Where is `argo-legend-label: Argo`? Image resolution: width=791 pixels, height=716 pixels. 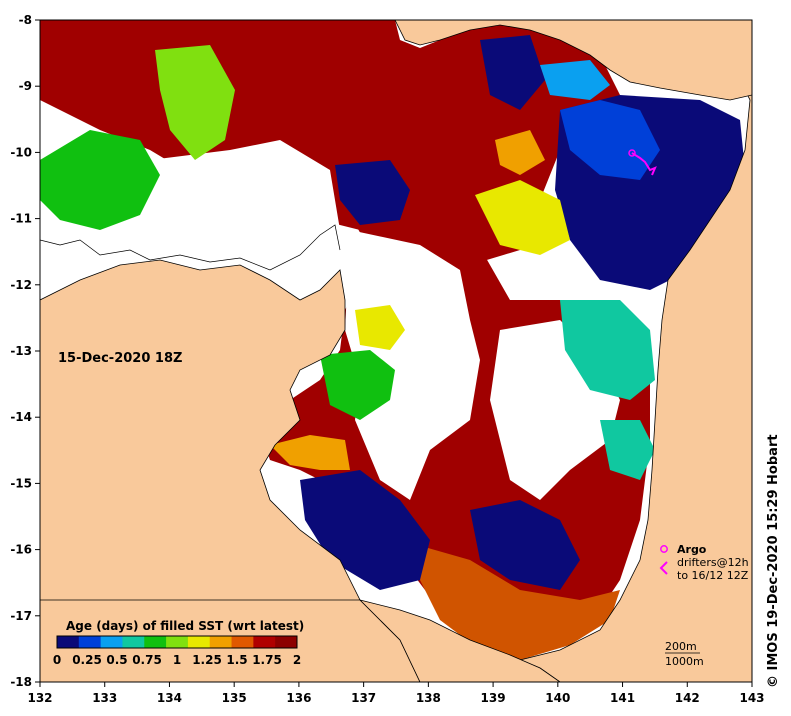
argo-legend-label: Argo is located at coordinates (692, 549).